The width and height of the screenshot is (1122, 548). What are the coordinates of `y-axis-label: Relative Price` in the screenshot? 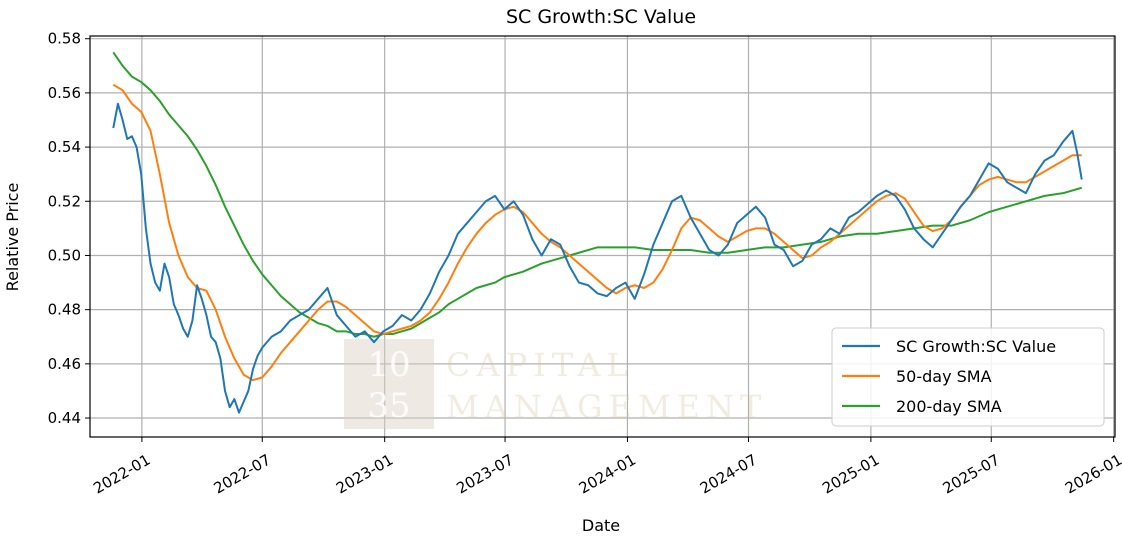 It's located at (12, 237).